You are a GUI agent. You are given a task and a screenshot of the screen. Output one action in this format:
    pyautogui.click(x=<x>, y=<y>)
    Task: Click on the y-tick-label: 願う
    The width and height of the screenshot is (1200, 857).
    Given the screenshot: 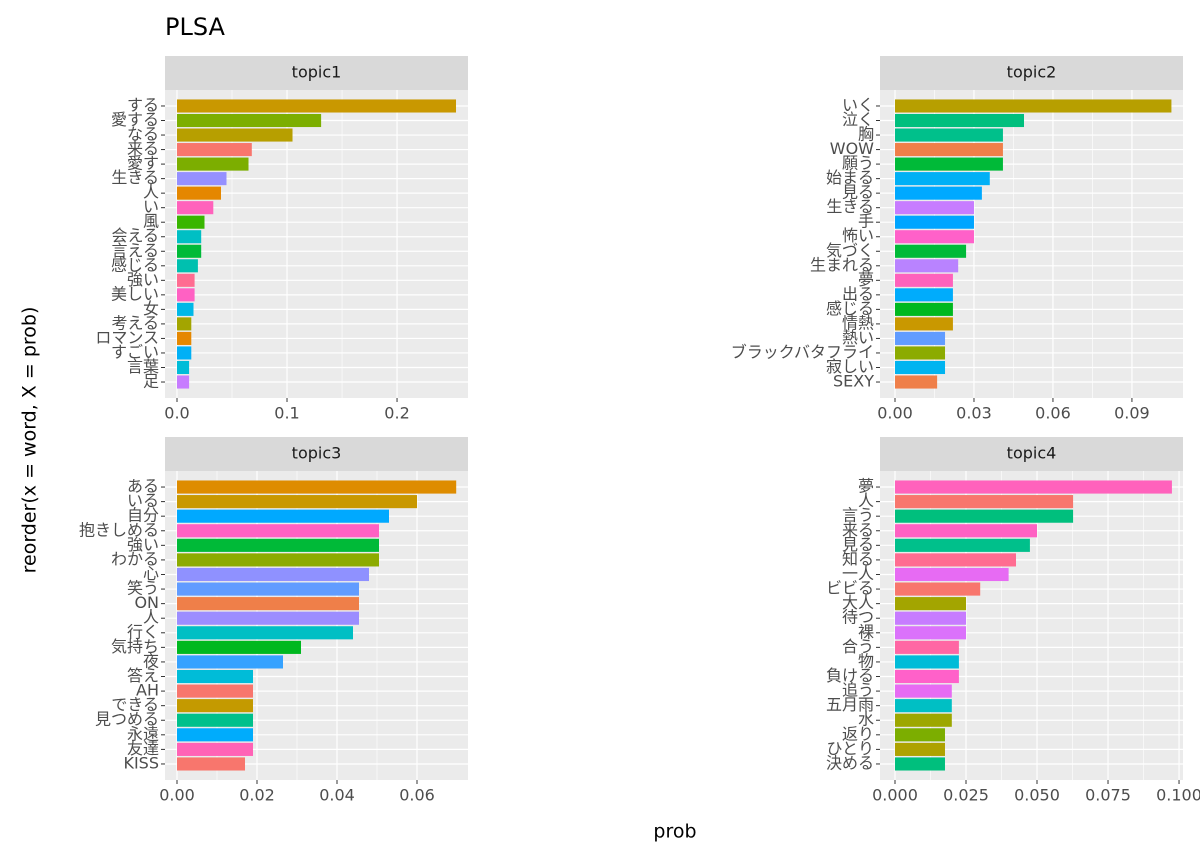 What is the action you would take?
    pyautogui.click(x=858, y=163)
    